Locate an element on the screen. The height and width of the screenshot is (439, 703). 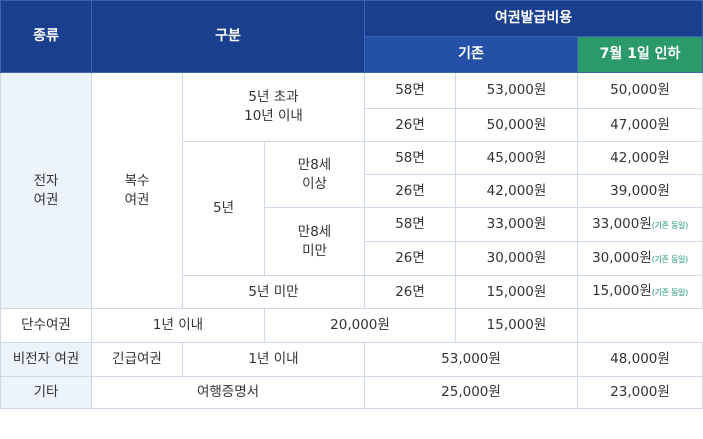
row-electronic: 전자 여권 is located at coordinates (46, 190).